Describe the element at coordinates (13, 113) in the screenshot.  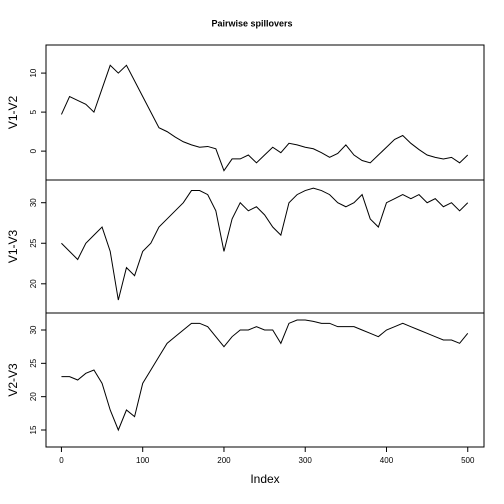
I see `y-axis-label: V1-V2` at that location.